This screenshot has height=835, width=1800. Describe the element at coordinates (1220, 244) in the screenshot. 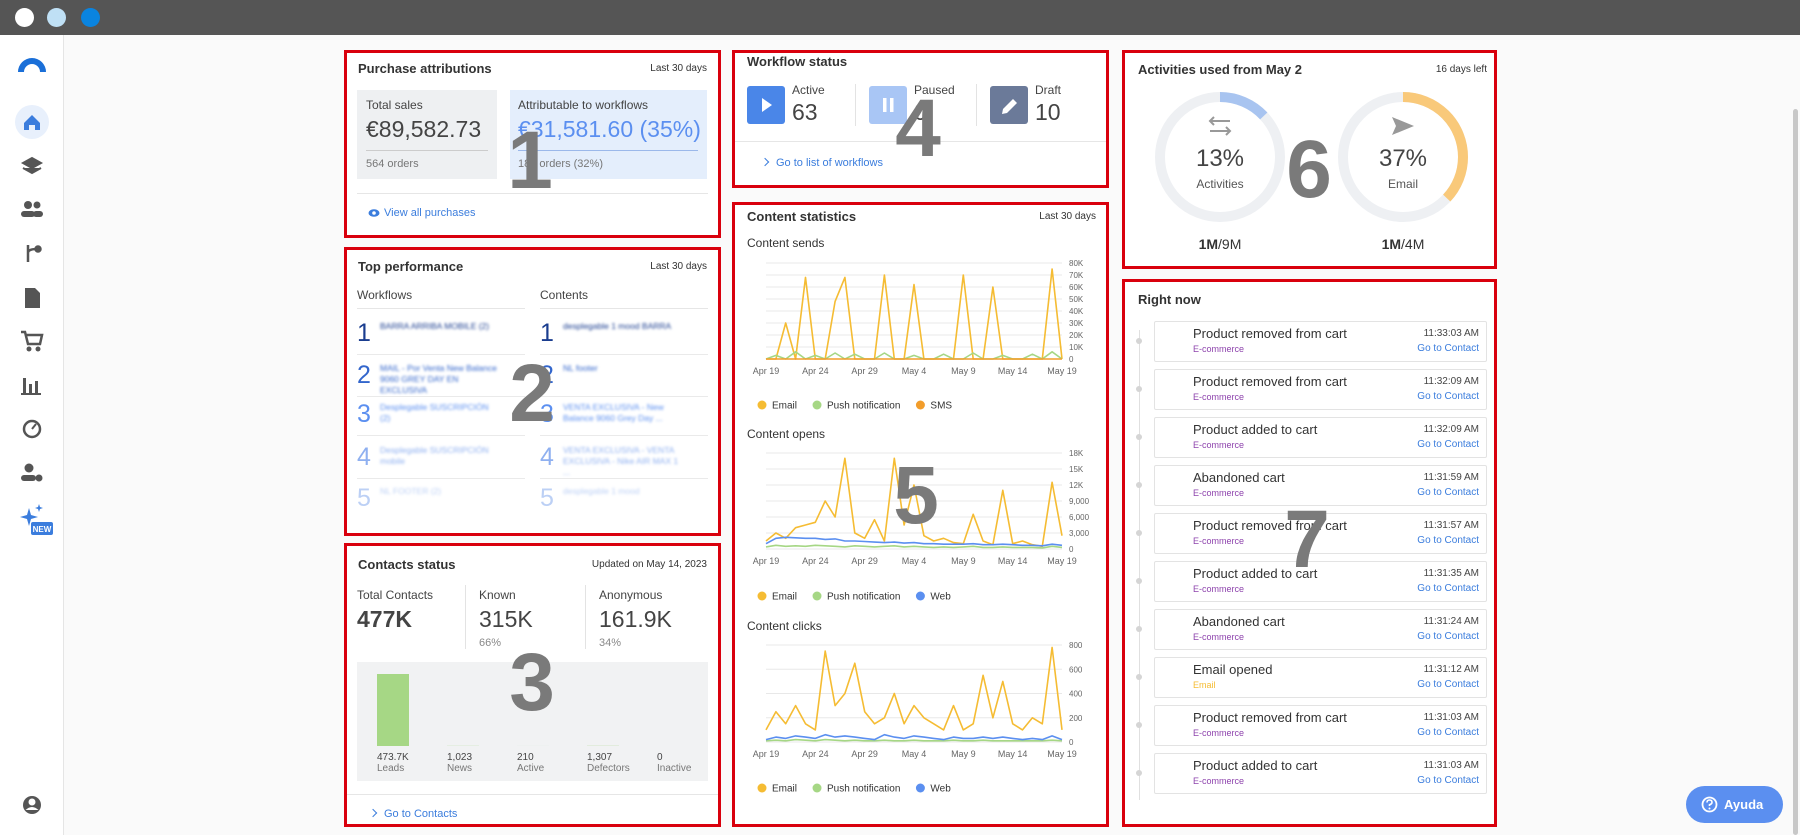

I see `gauge-usage: 1M/9M` at that location.